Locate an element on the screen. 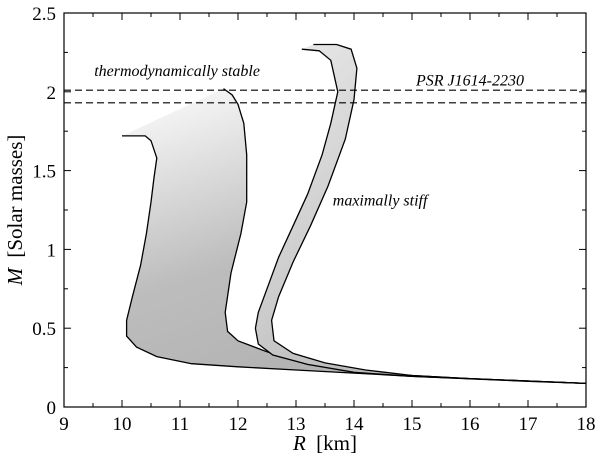 The image size is (600, 460). x-tick-label: 13 is located at coordinates (296, 424).